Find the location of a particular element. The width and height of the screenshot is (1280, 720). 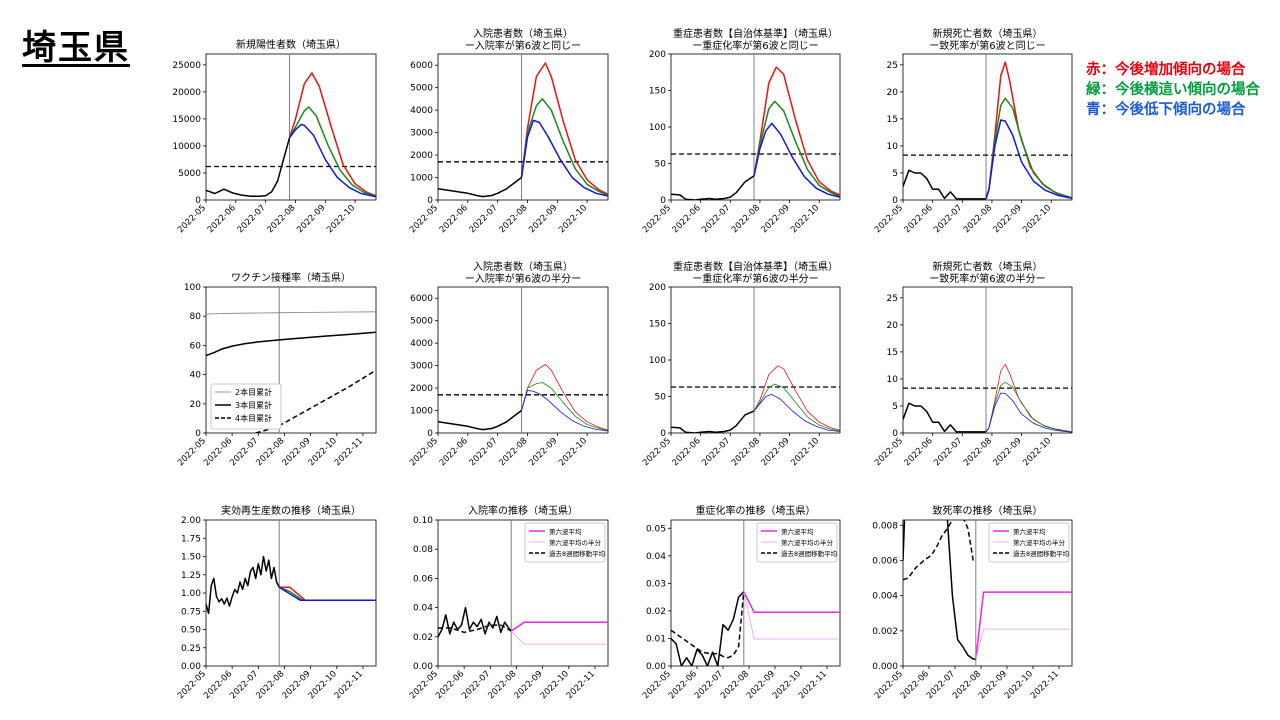

y-tick-label: 200 is located at coordinates (657, 288).